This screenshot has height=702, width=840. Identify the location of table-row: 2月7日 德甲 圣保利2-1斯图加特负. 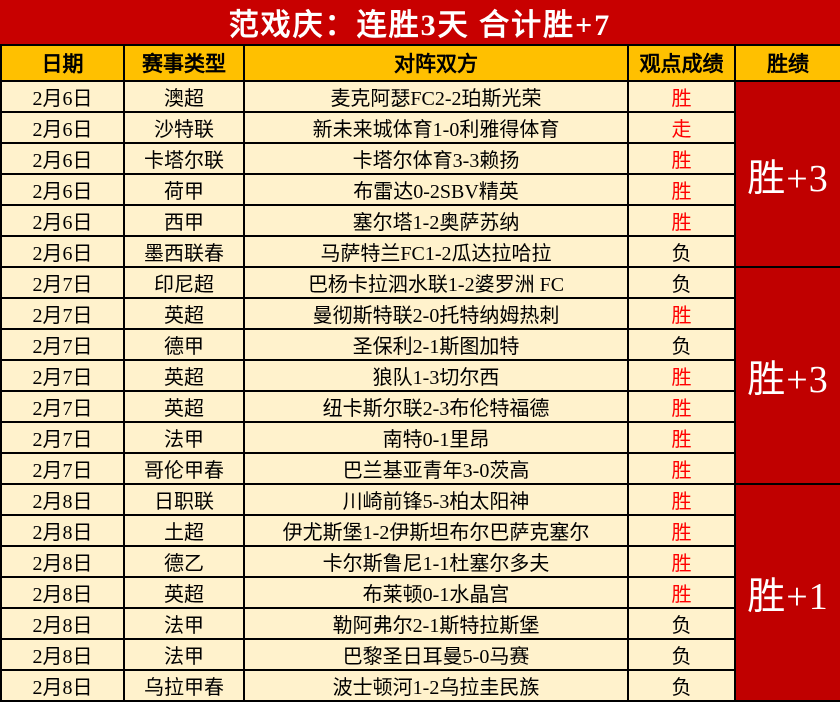
(420, 344).